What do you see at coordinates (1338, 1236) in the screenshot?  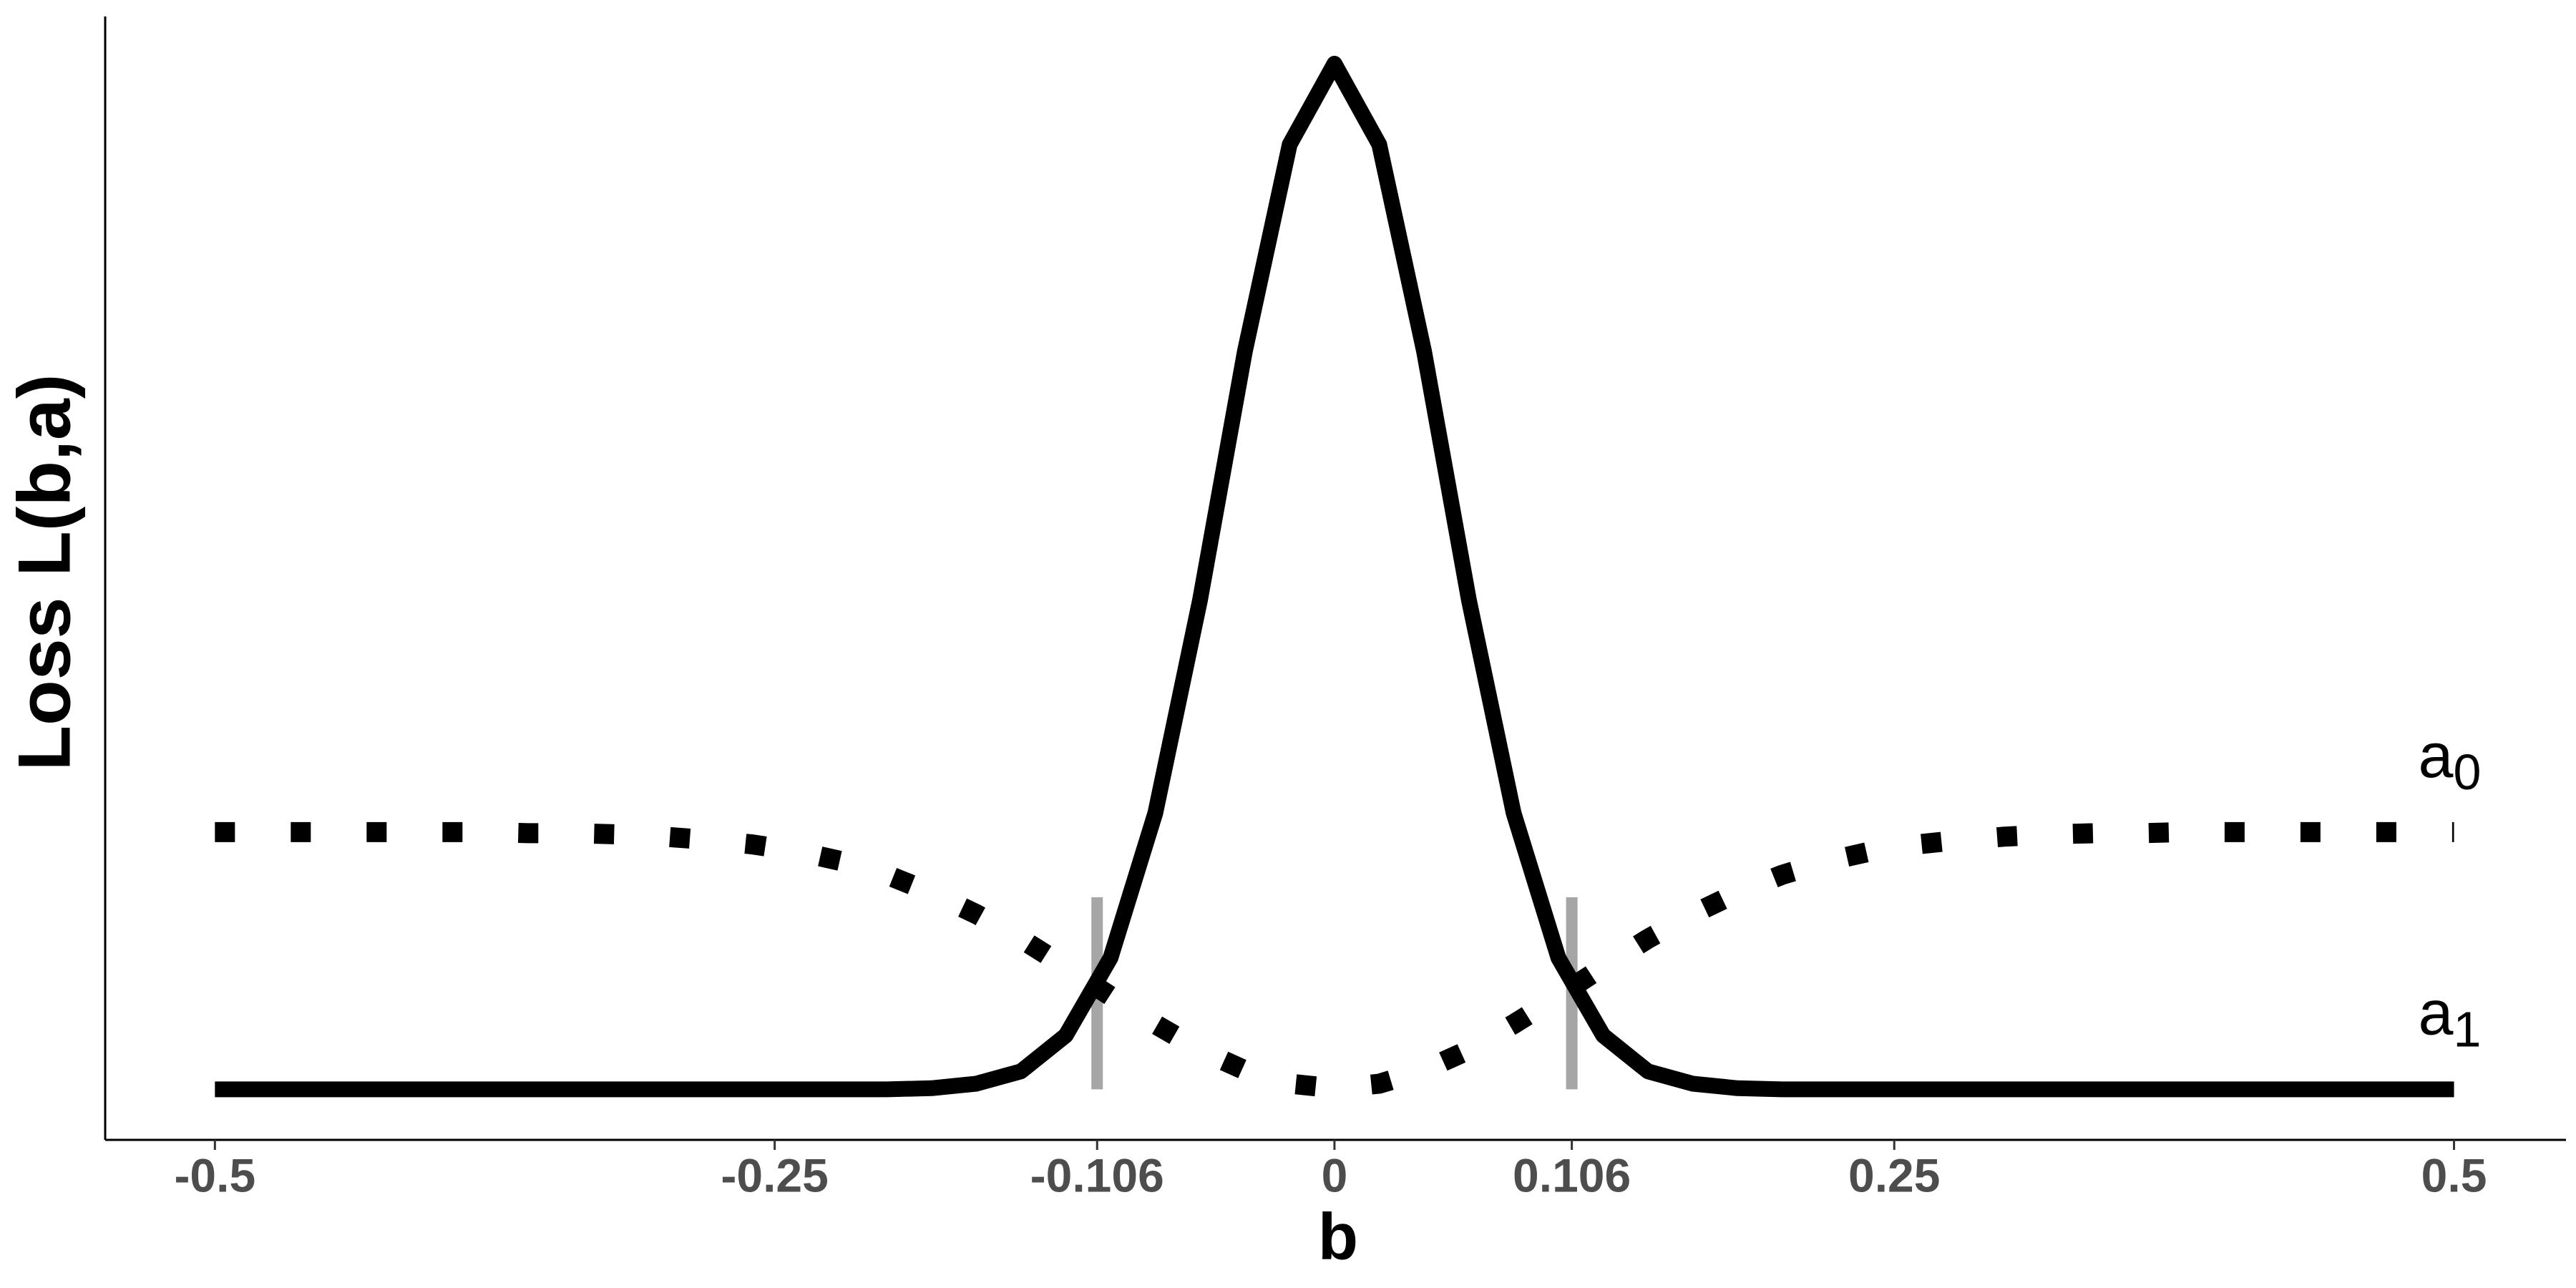 I see `x-axis-title: b` at bounding box center [1338, 1236].